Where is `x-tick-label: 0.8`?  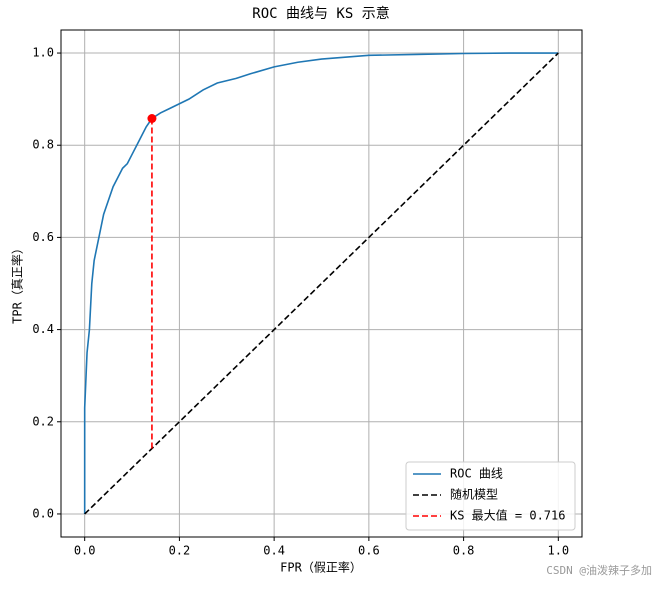 x-tick-label: 0.8 is located at coordinates (464, 551).